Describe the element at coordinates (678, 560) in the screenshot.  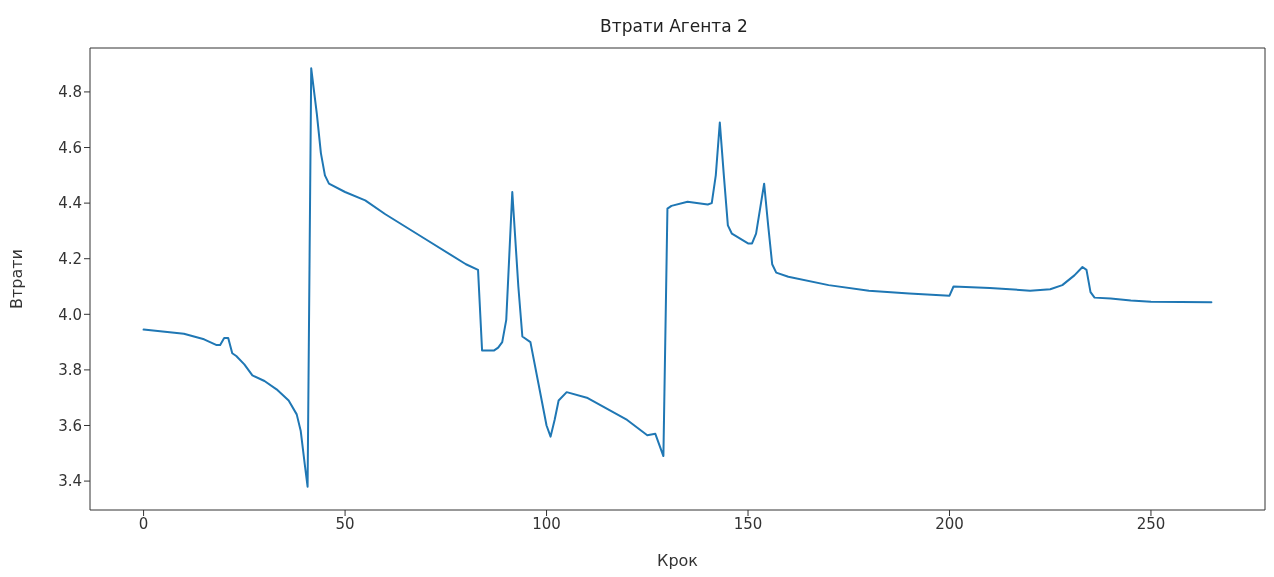
I see `x-axis-title: Крок` at that location.